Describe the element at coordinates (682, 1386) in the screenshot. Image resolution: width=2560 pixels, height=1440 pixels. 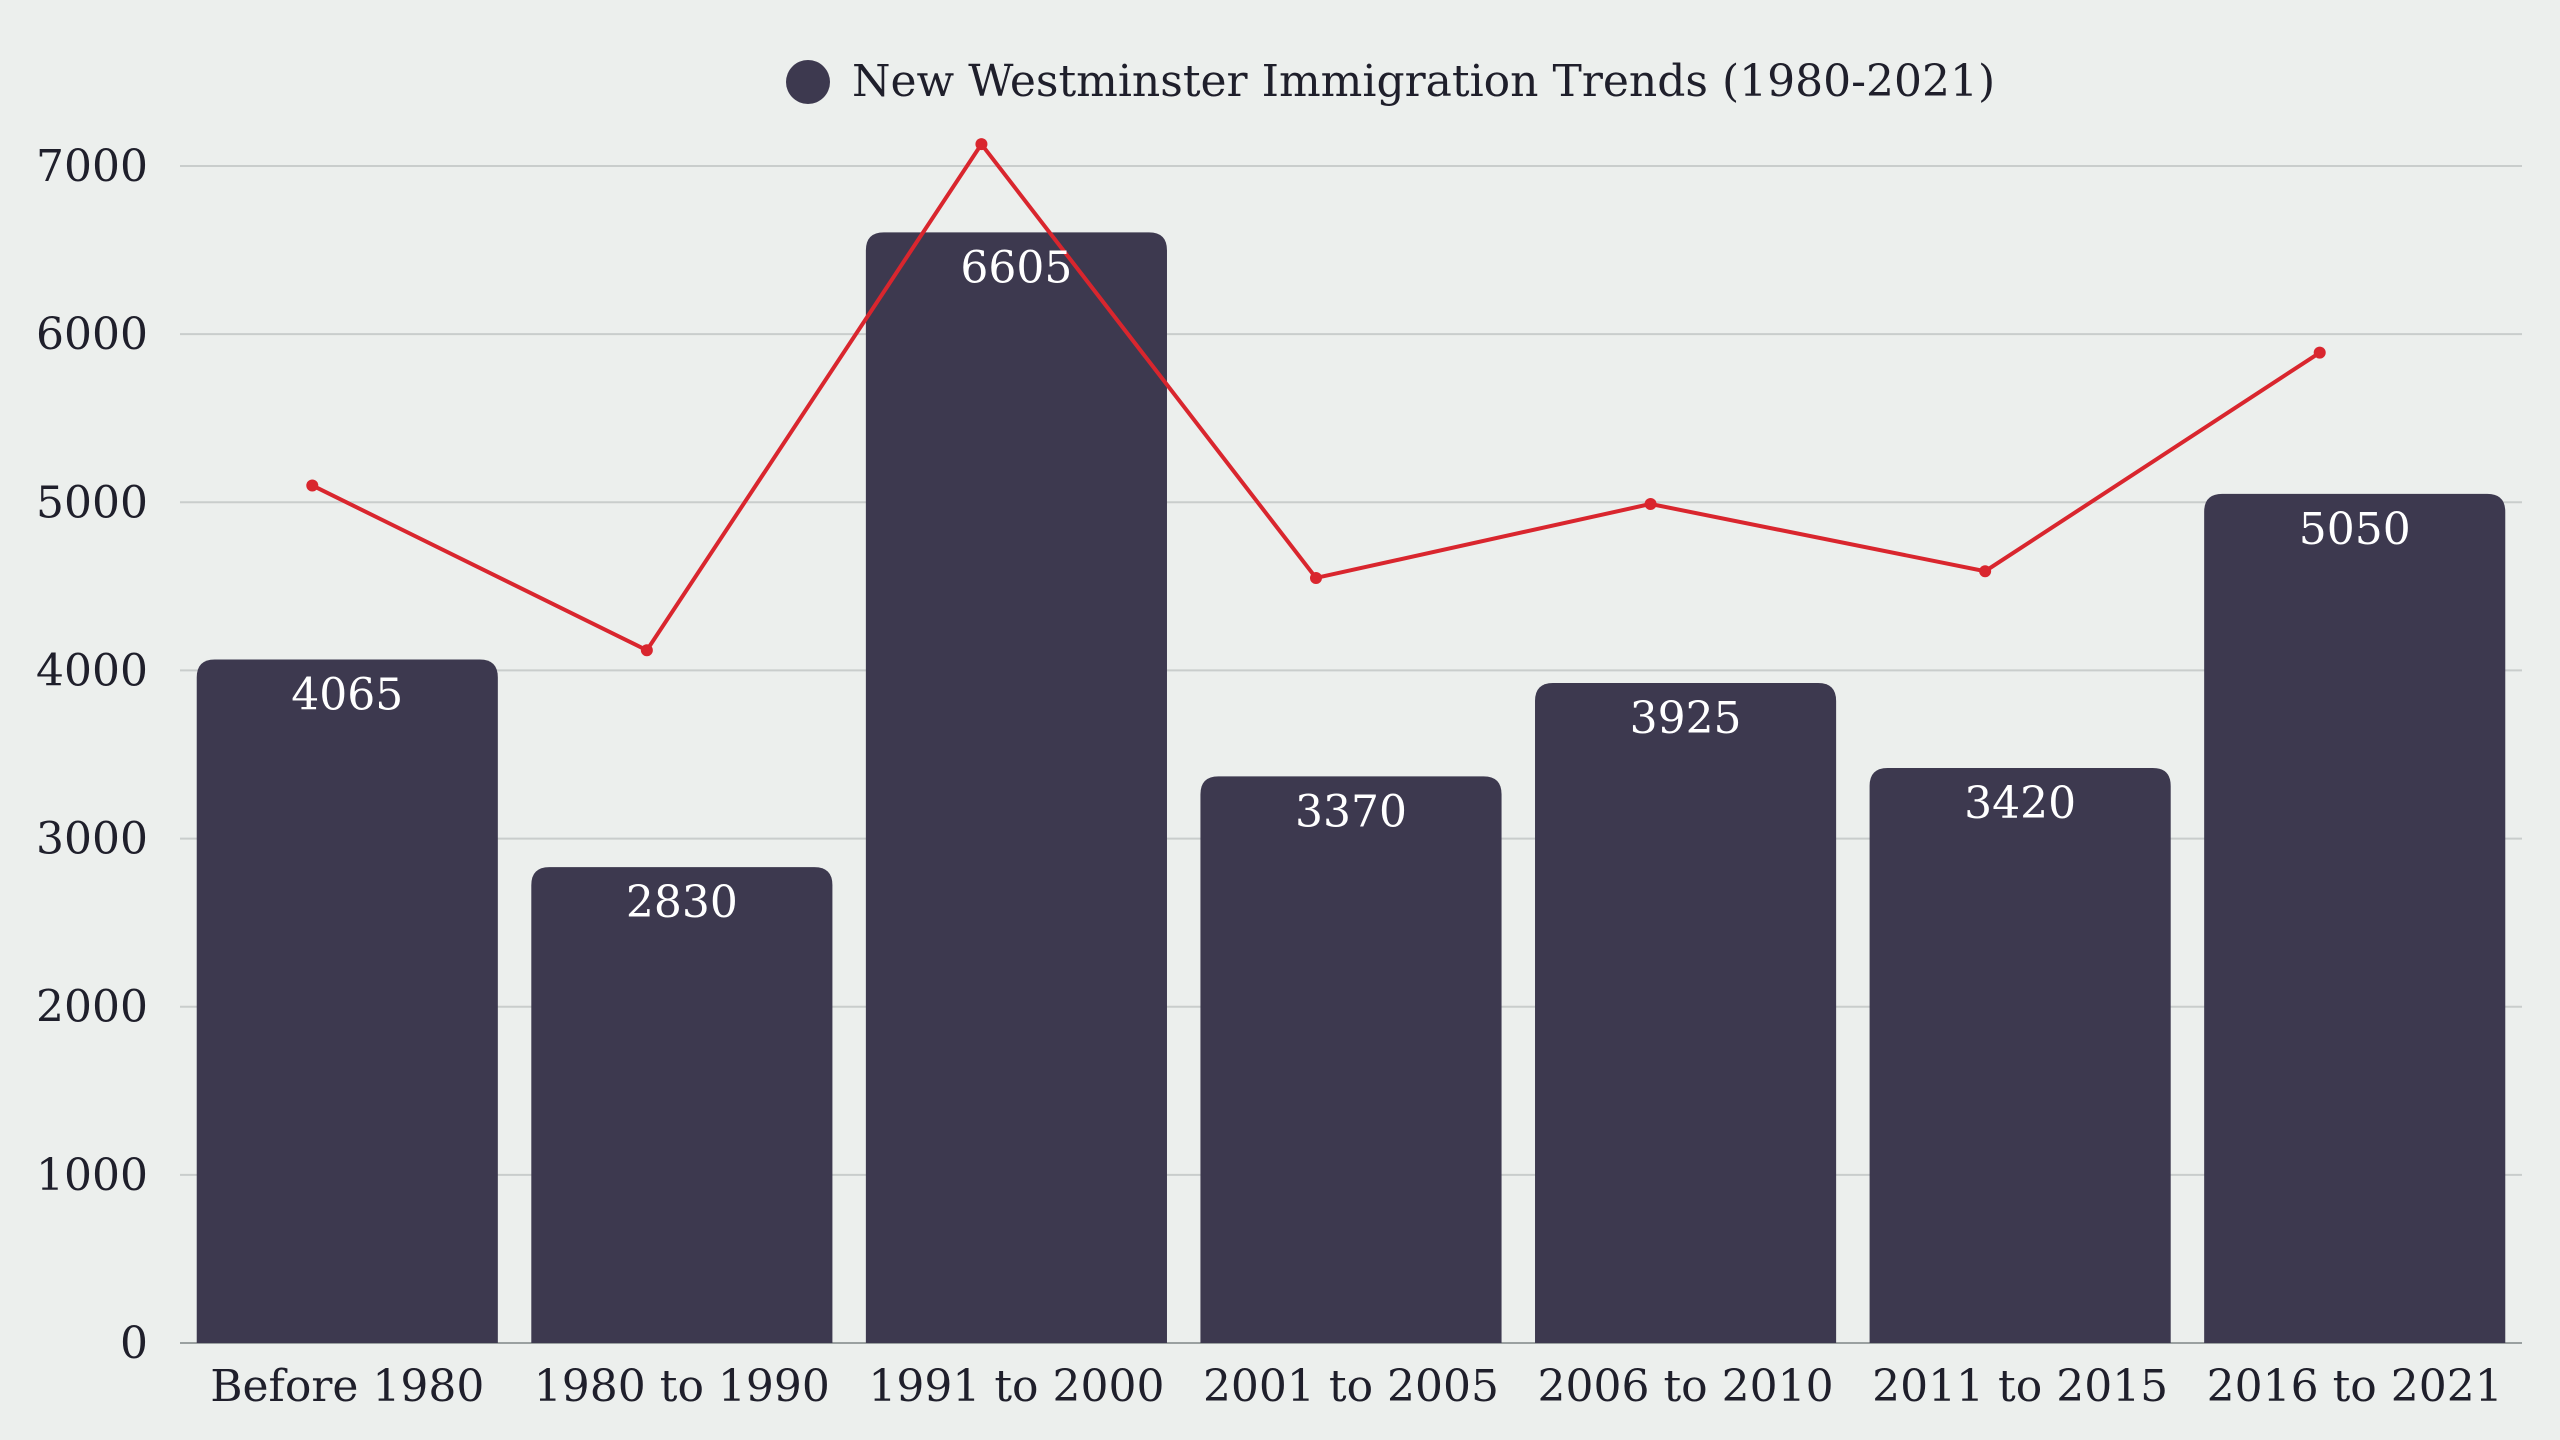
I see `x-tick-label: 1980 to 1990` at that location.